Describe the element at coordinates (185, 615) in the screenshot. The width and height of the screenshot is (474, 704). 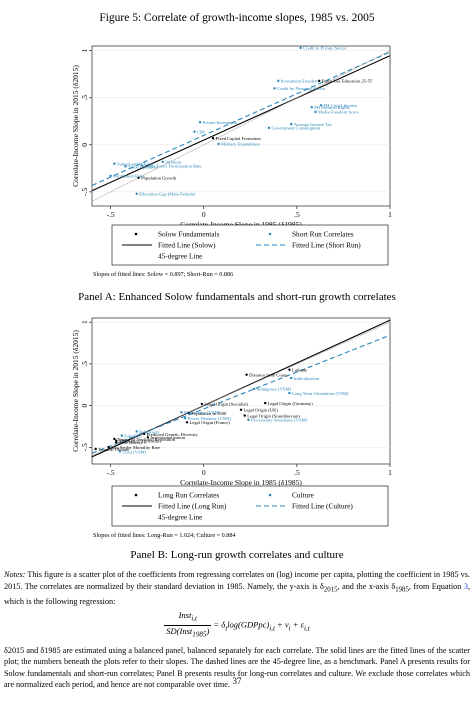
I see `eq-numerator: Inst` at that location.